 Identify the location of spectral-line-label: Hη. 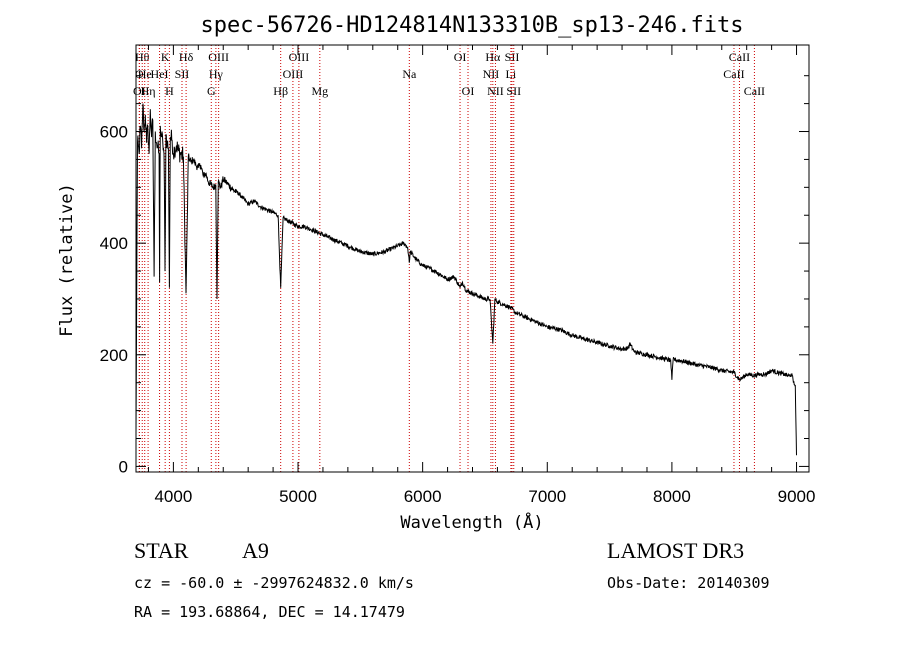
(148, 91).